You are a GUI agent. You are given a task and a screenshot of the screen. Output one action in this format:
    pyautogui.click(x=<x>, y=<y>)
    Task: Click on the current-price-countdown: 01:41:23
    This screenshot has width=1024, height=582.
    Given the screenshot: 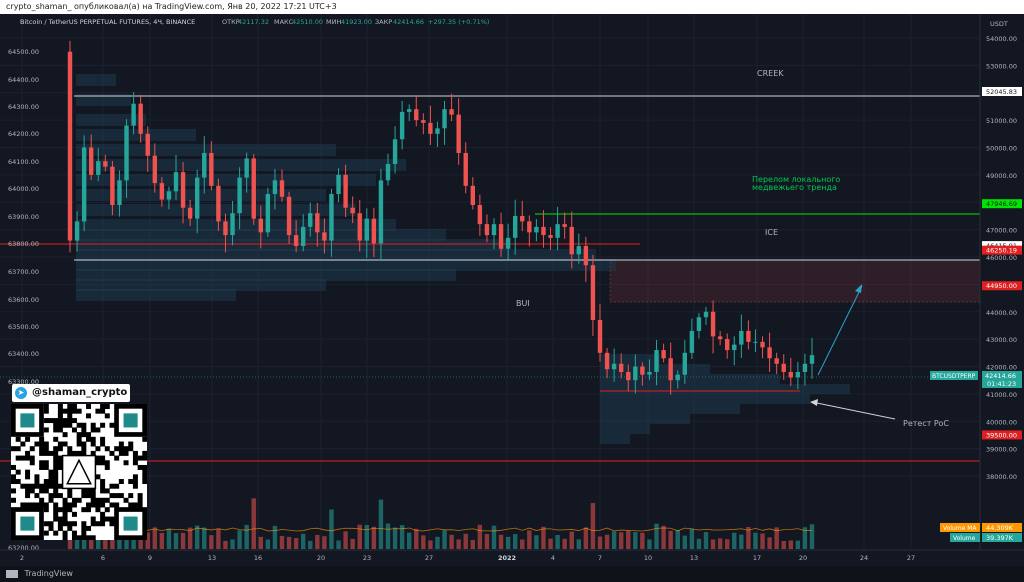 What is the action you would take?
    pyautogui.click(x=1001, y=384)
    